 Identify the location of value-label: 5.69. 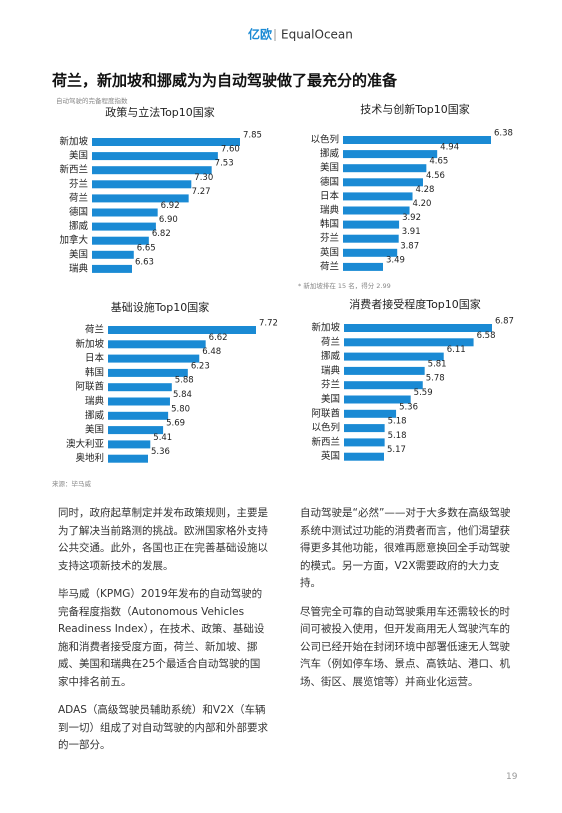
(175, 424).